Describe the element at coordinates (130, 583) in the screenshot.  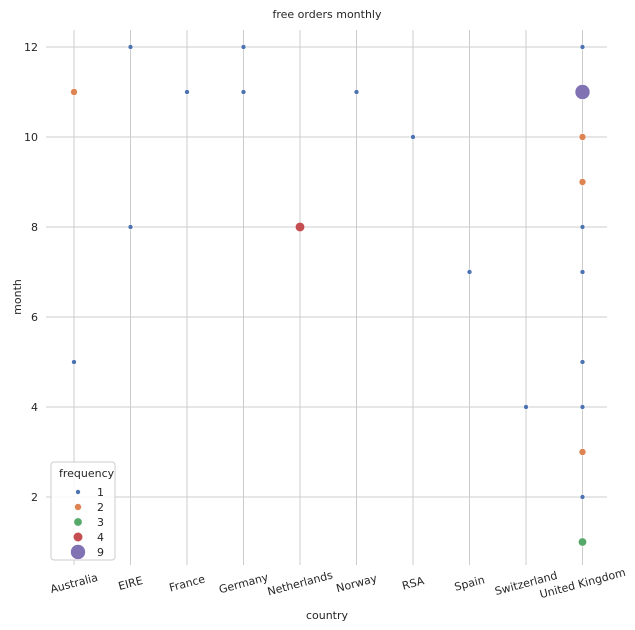
I see `x-tick-label: EIRE` at that location.